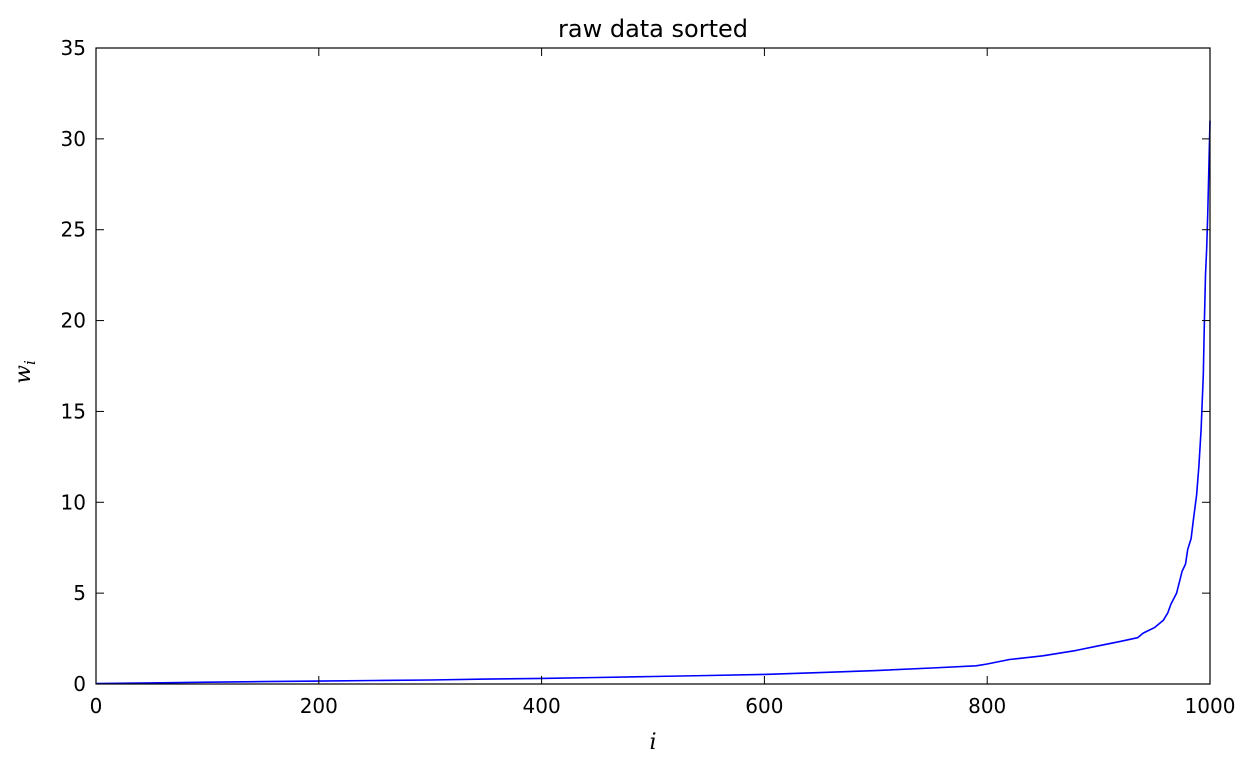 The width and height of the screenshot is (1247, 761). What do you see at coordinates (96, 706) in the screenshot?
I see `x-tick-label: 0` at bounding box center [96, 706].